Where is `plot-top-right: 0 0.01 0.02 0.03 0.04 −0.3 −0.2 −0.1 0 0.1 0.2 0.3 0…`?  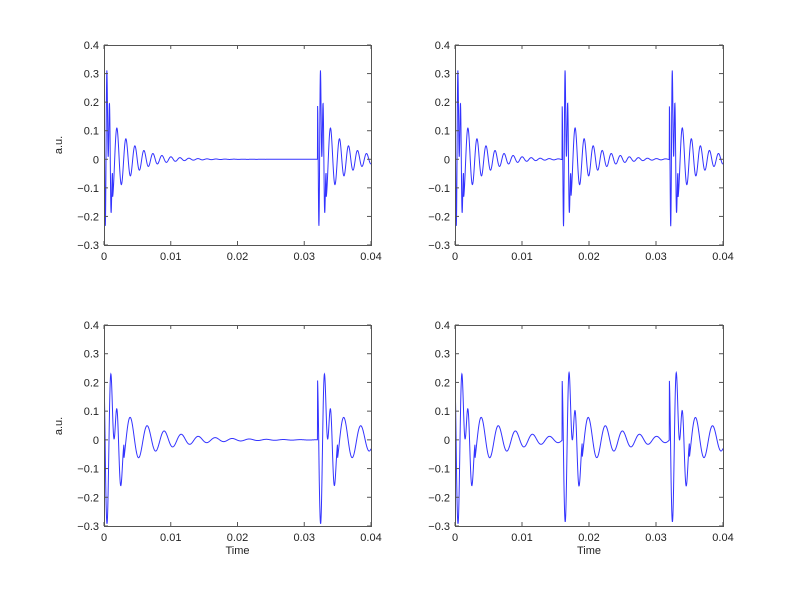 plot-top-right: 0 0.01 0.02 0.03 0.04 −0.3 −0.2 −0.1 0 0.1 0.2 0.3 0… is located at coordinates (580, 151).